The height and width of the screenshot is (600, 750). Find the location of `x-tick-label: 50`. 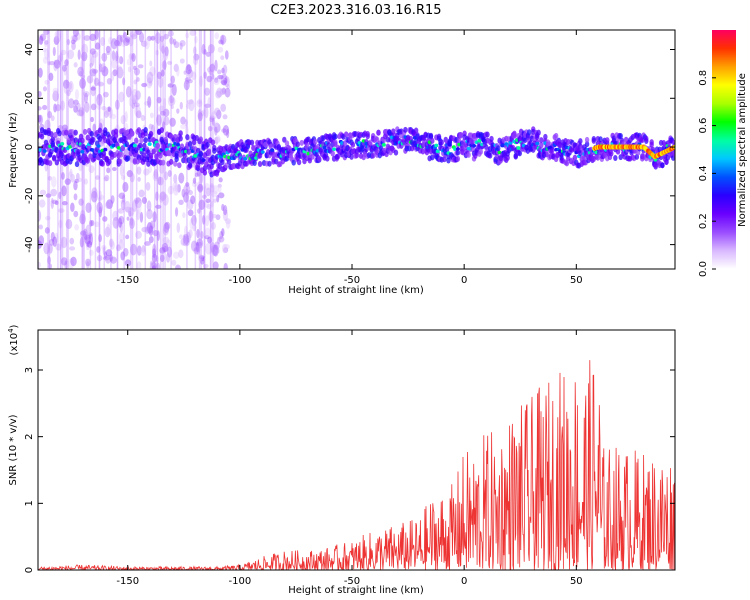

x-tick-label: 50 is located at coordinates (576, 280).